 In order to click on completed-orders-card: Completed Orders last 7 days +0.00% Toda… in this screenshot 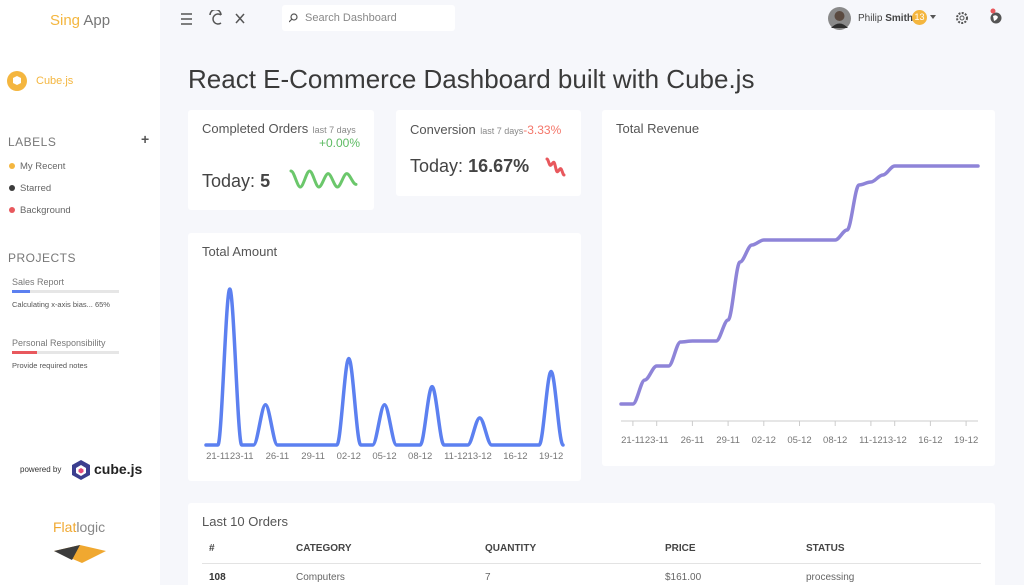, I will do `click(281, 160)`.